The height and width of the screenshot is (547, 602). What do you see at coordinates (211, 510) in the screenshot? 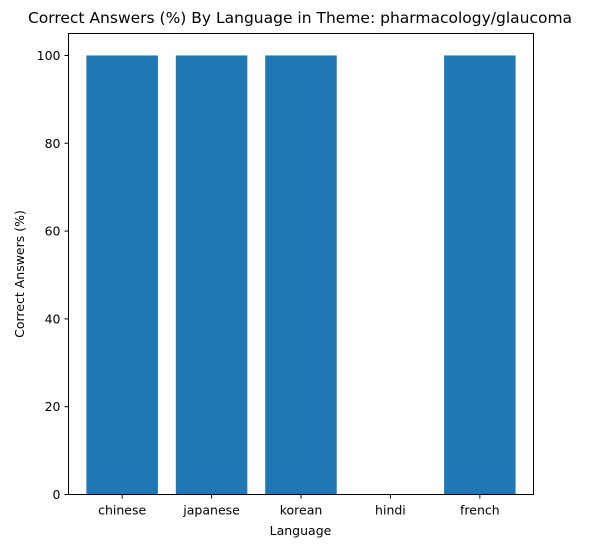
I see `x-tick-label-japanese: japanese` at bounding box center [211, 510].